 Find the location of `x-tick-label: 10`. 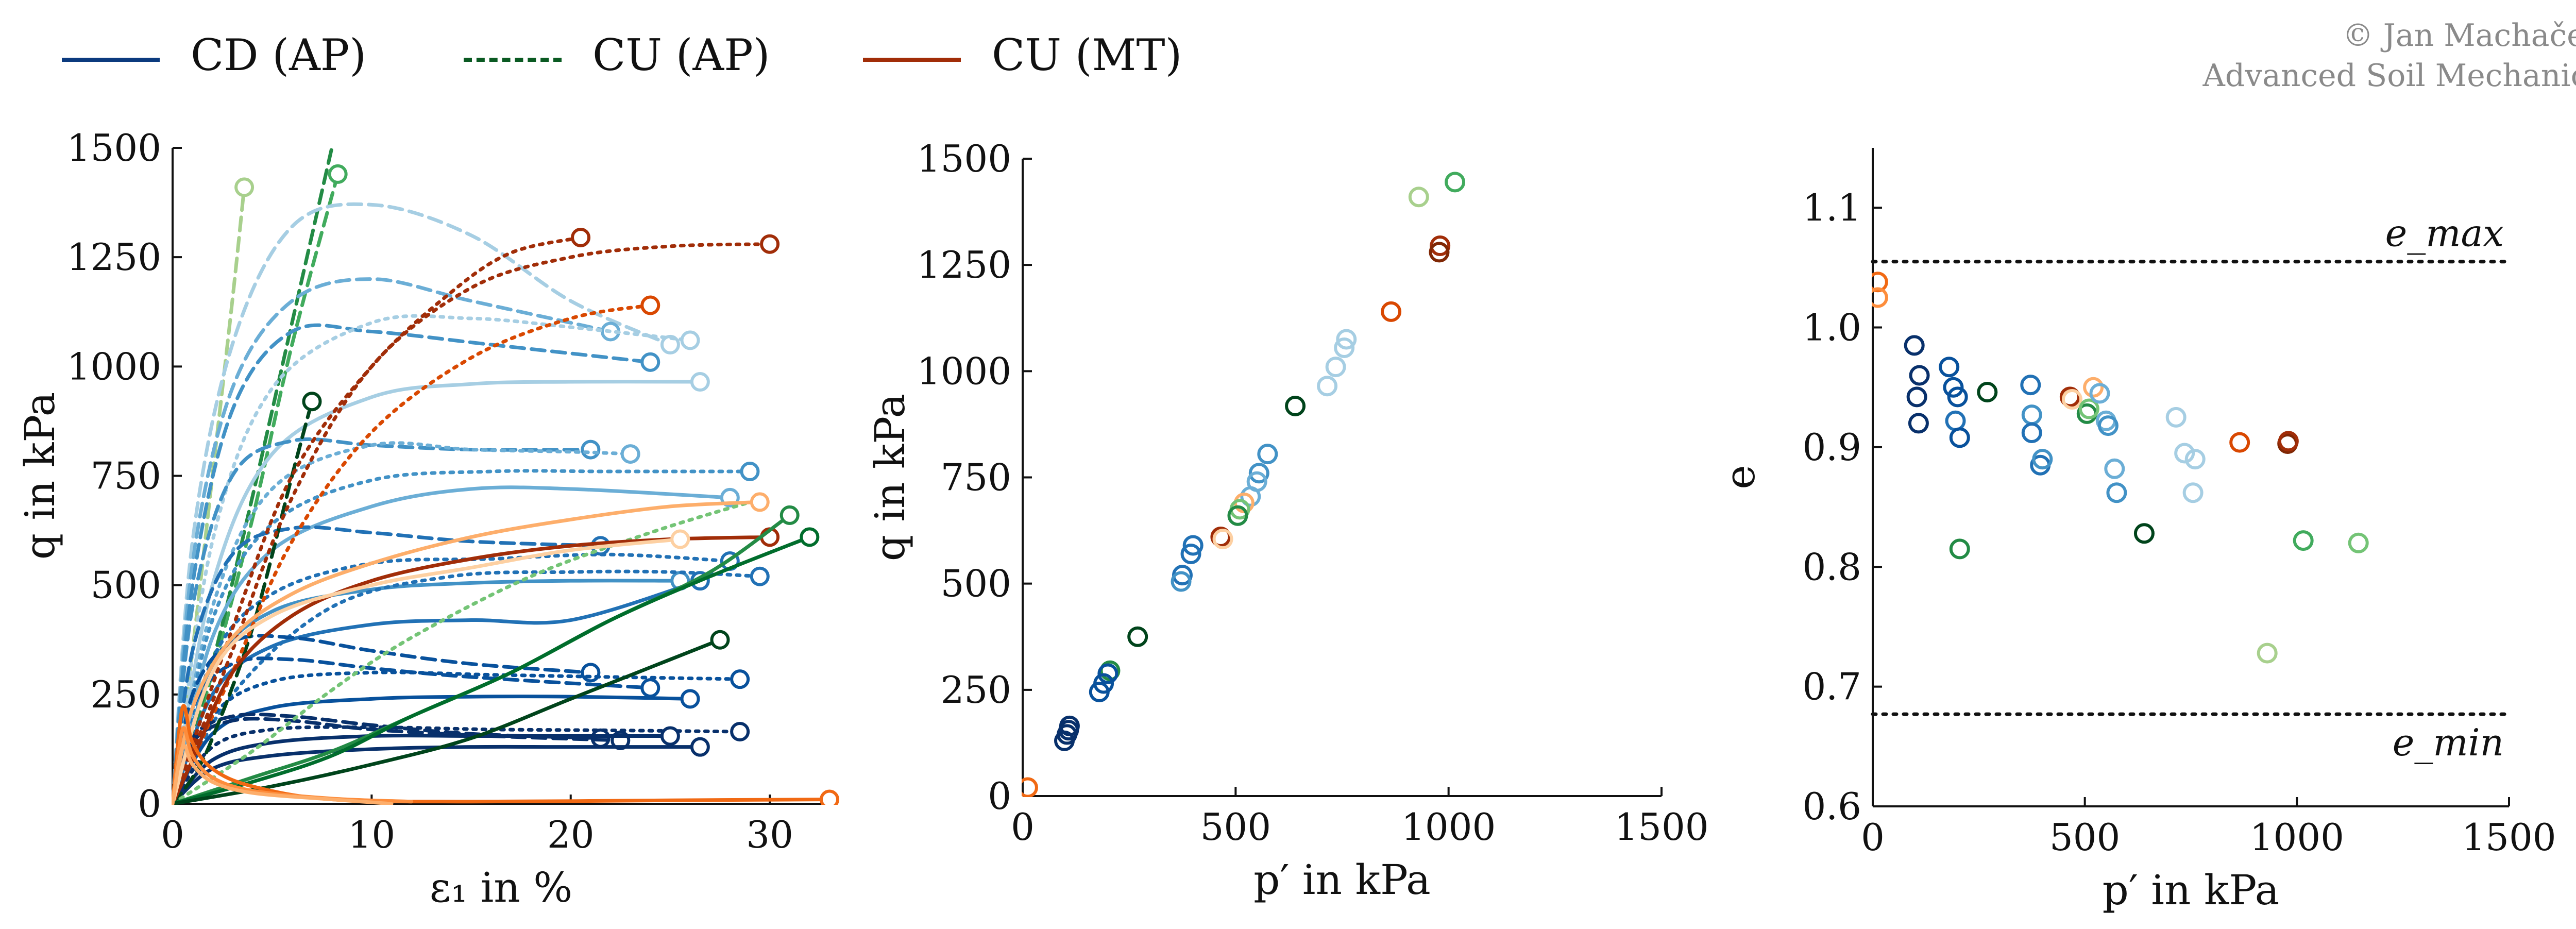

x-tick-label: 10 is located at coordinates (372, 834).